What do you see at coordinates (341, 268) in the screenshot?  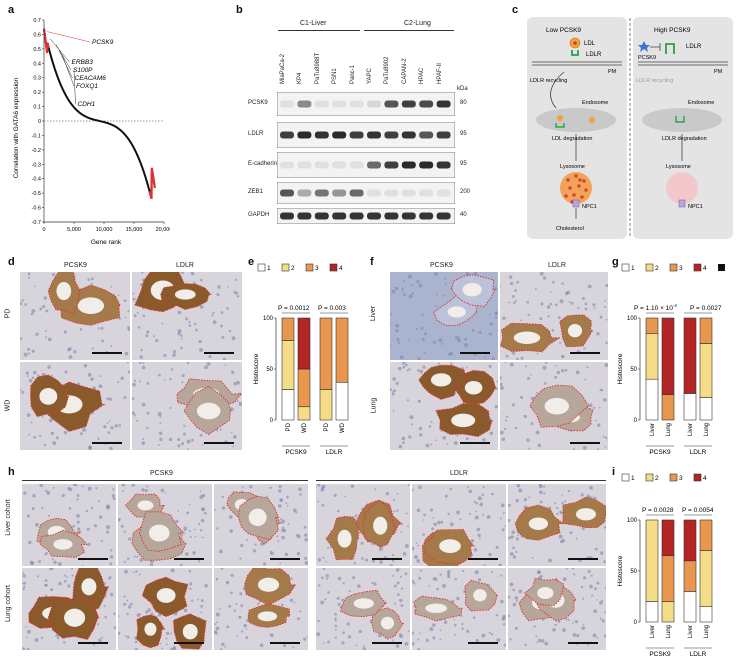 I see `legend-label: 4` at bounding box center [341, 268].